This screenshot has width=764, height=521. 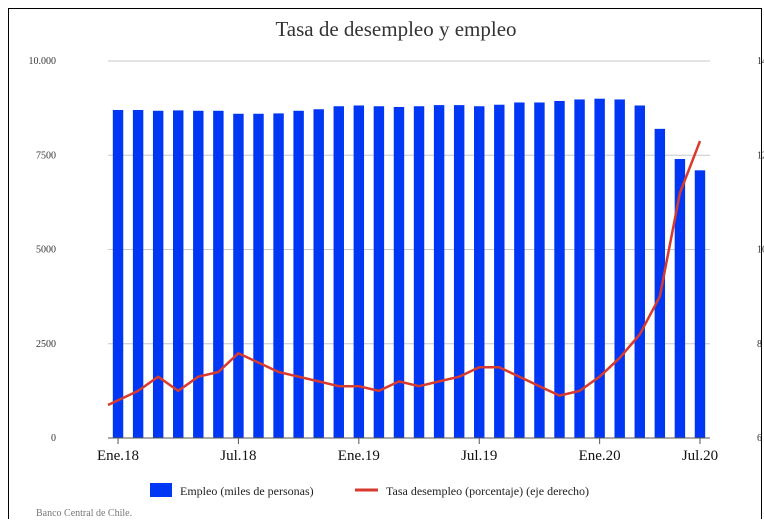 I want to click on y-right-tick-label: 14, so click(x=760, y=61).